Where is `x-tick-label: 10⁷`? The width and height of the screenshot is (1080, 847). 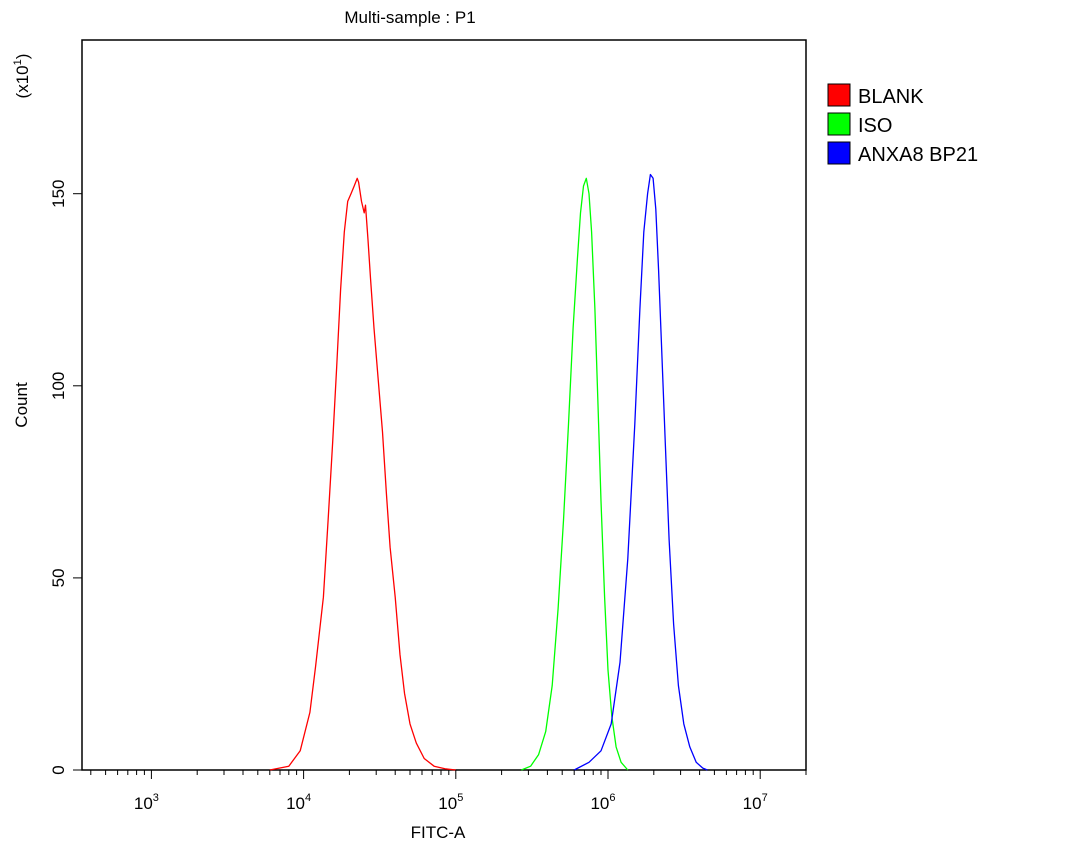 x-tick-label: 10⁷ is located at coordinates (755, 802).